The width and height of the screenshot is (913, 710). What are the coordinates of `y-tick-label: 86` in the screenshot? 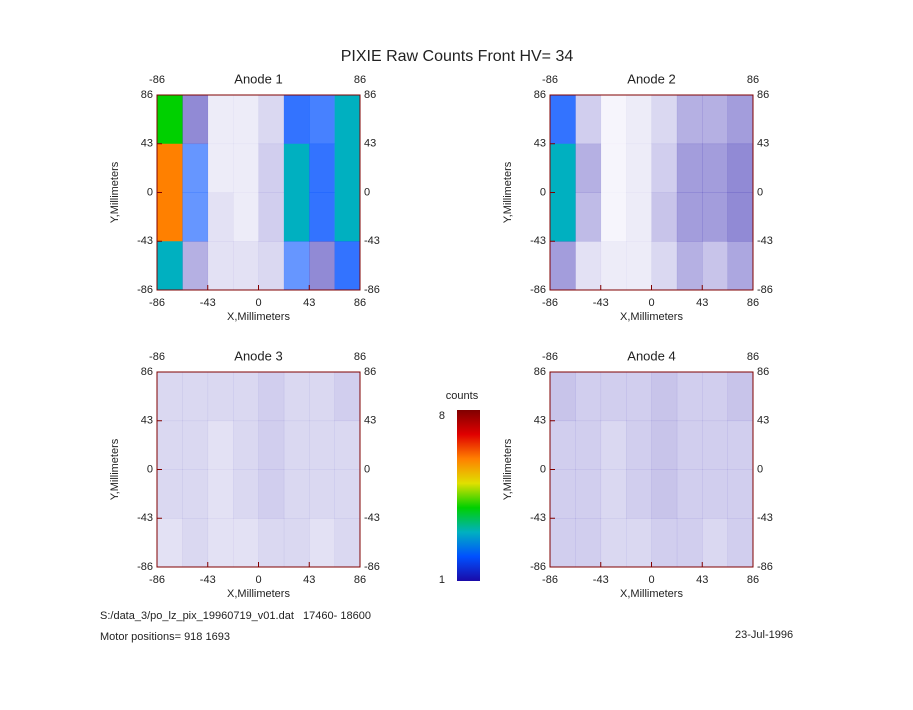 It's located at (540, 372).